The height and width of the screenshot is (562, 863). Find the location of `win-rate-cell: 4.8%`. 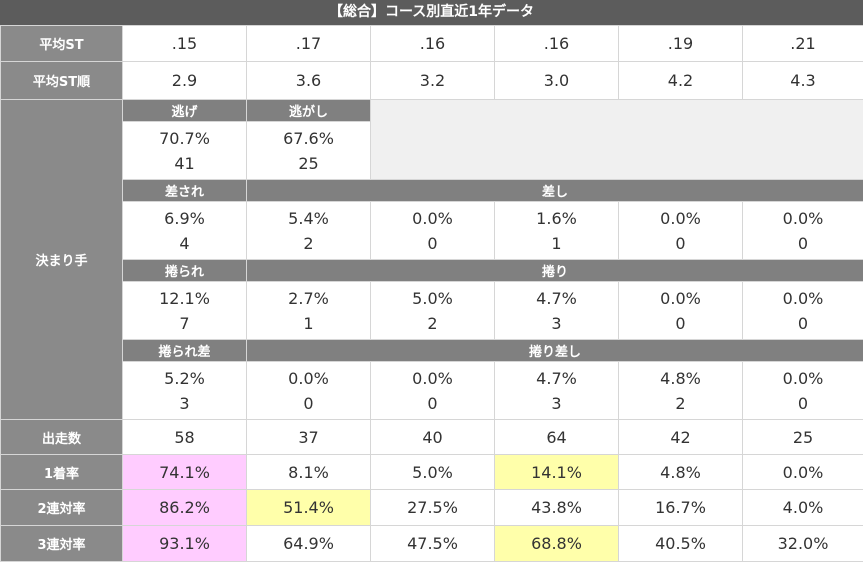

win-rate-cell: 4.8% is located at coordinates (681, 472).